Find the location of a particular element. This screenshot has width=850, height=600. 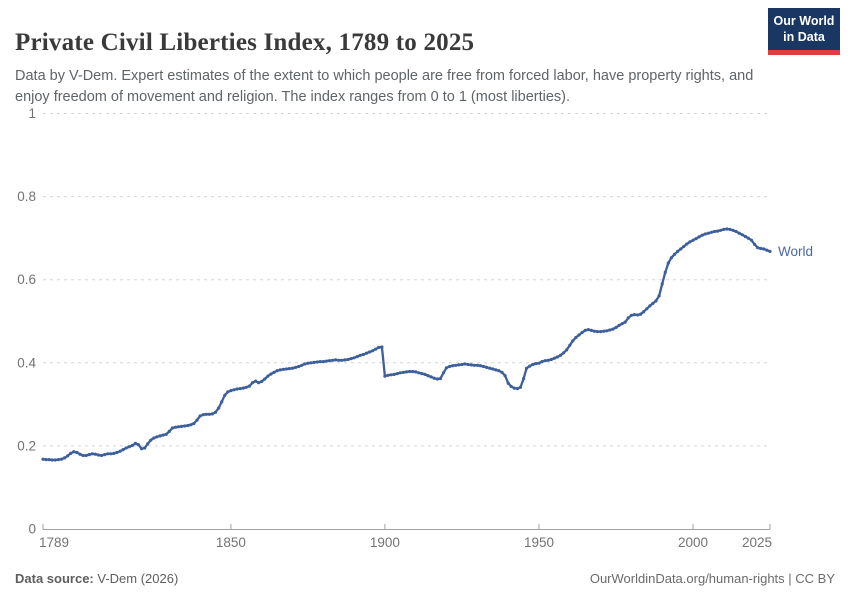

data-source-label: Data source: is located at coordinates (54, 578).